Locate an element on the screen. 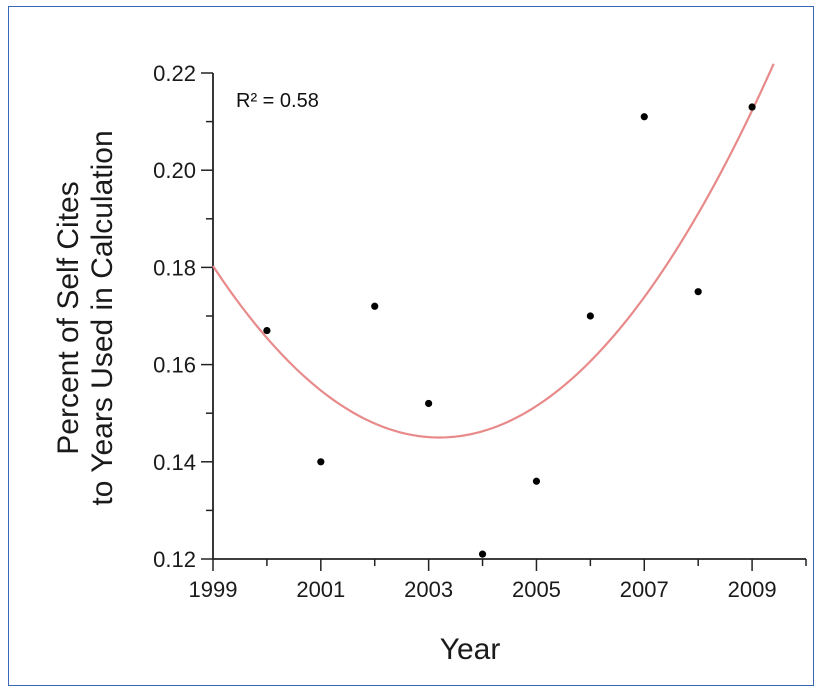 The height and width of the screenshot is (686, 823). y-axis-title-line1: Percent of Self Cites is located at coordinates (68, 317).